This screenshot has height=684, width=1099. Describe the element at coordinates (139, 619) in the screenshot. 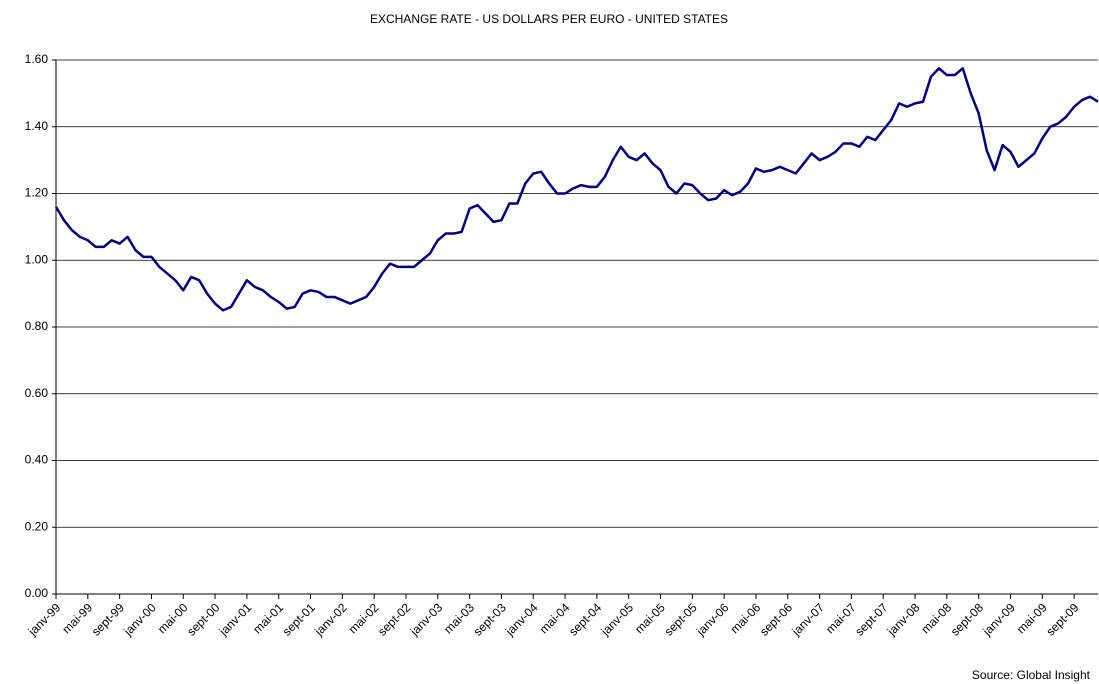

I see `x-tick-label: janv-00` at that location.